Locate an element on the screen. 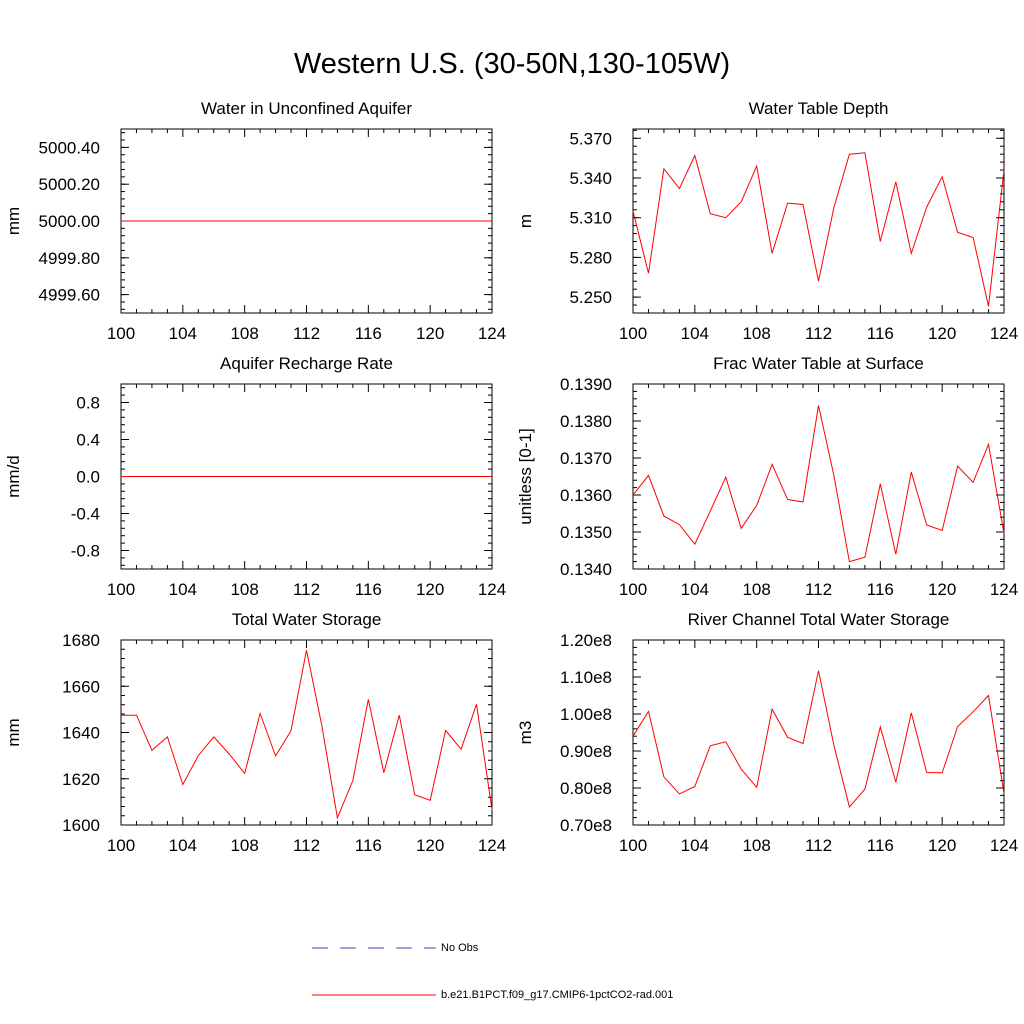 The width and height of the screenshot is (1024, 1024). panel-4-xtick-label: 124 is located at coordinates (1004, 589).